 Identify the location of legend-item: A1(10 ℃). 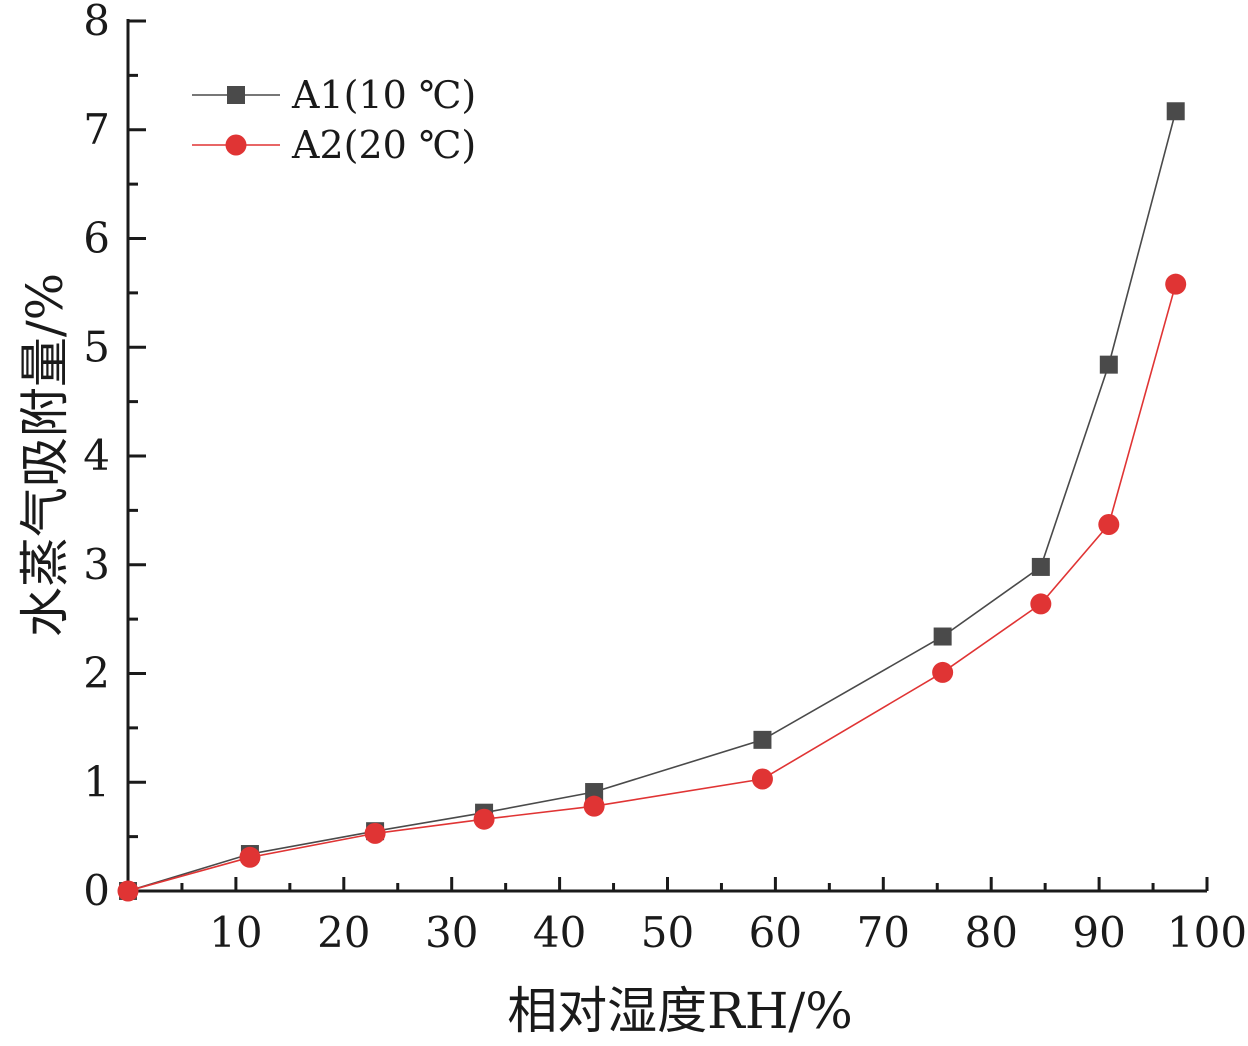
(334, 95).